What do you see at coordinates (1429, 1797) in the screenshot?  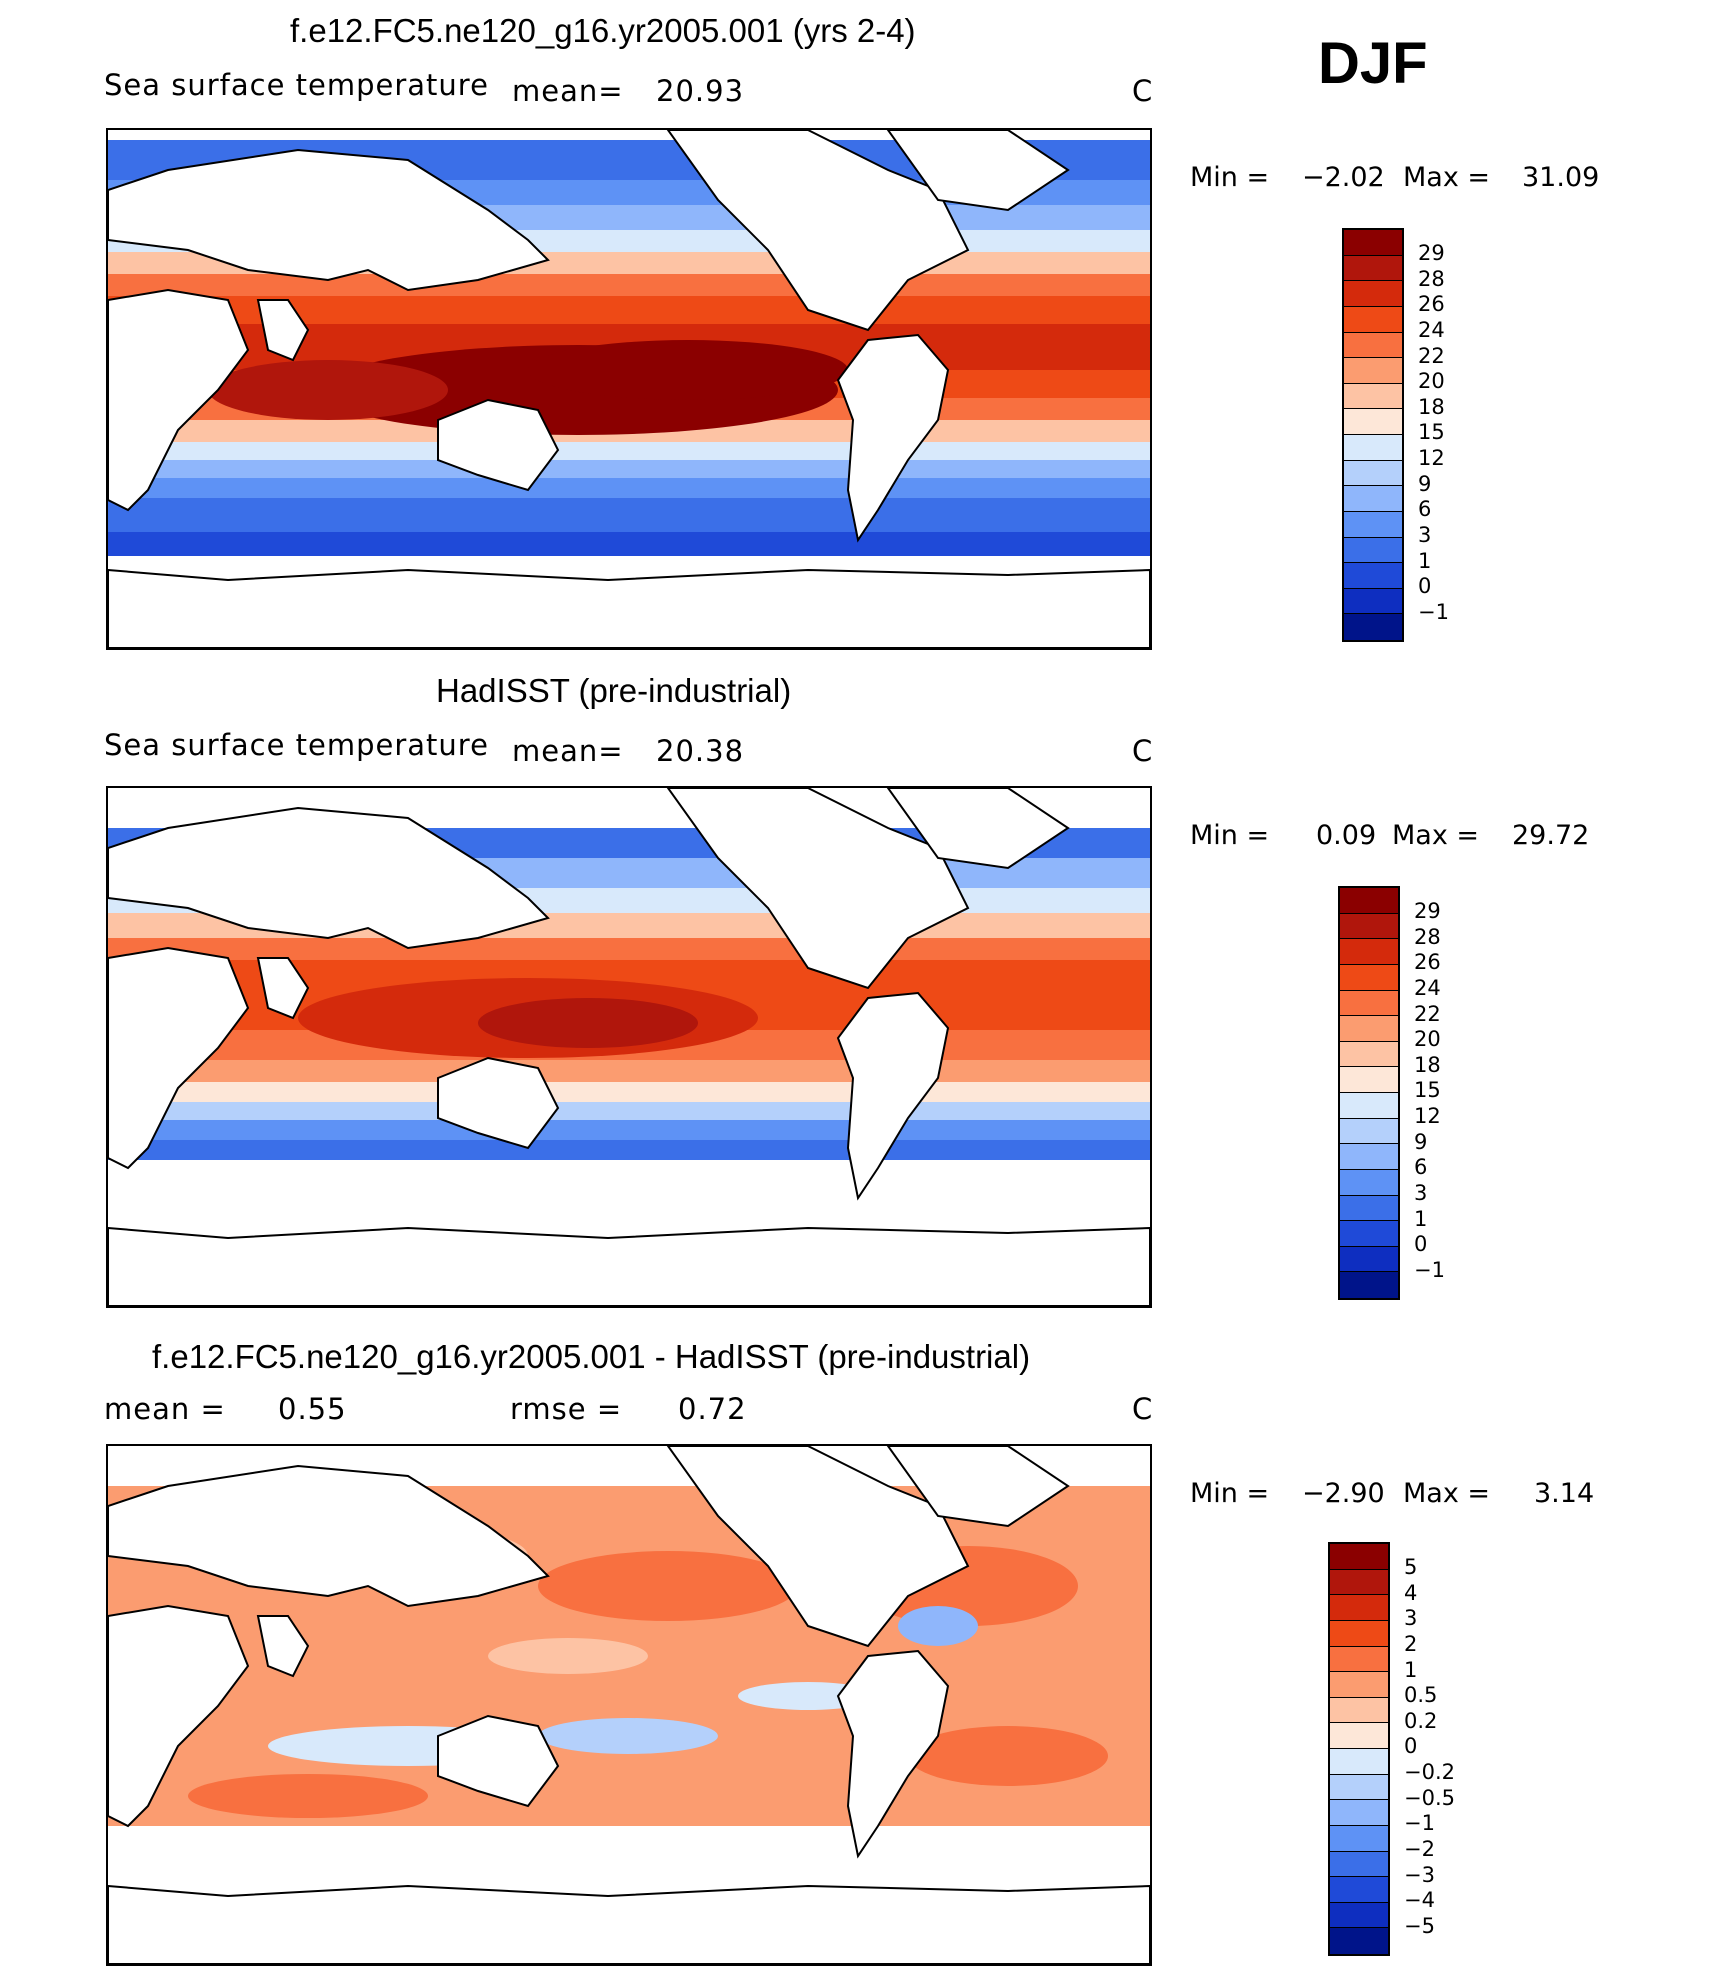 I see `colorbar-tick-label: −0.5` at bounding box center [1429, 1797].